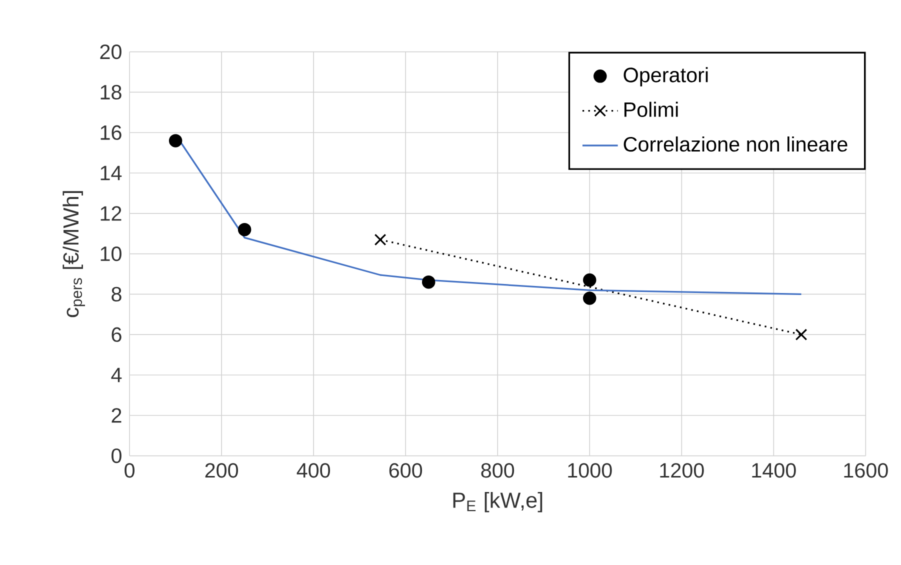  Describe the element at coordinates (221, 470) in the screenshot. I see `x-tick-label: 200` at that location.